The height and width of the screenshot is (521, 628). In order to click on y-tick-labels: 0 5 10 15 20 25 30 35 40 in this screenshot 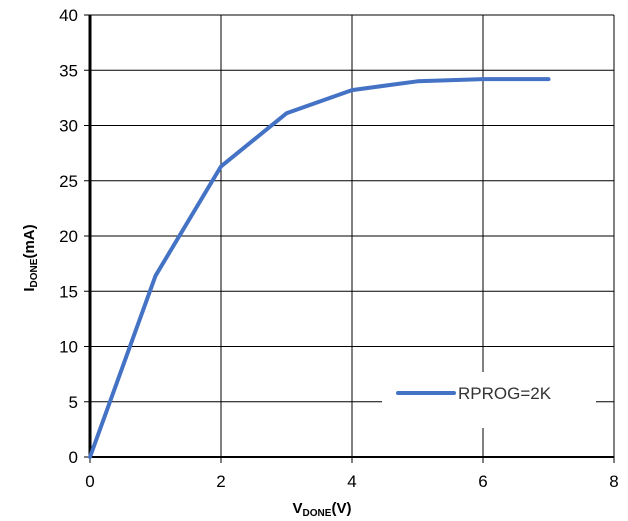, I will do `click(68, 236)`.